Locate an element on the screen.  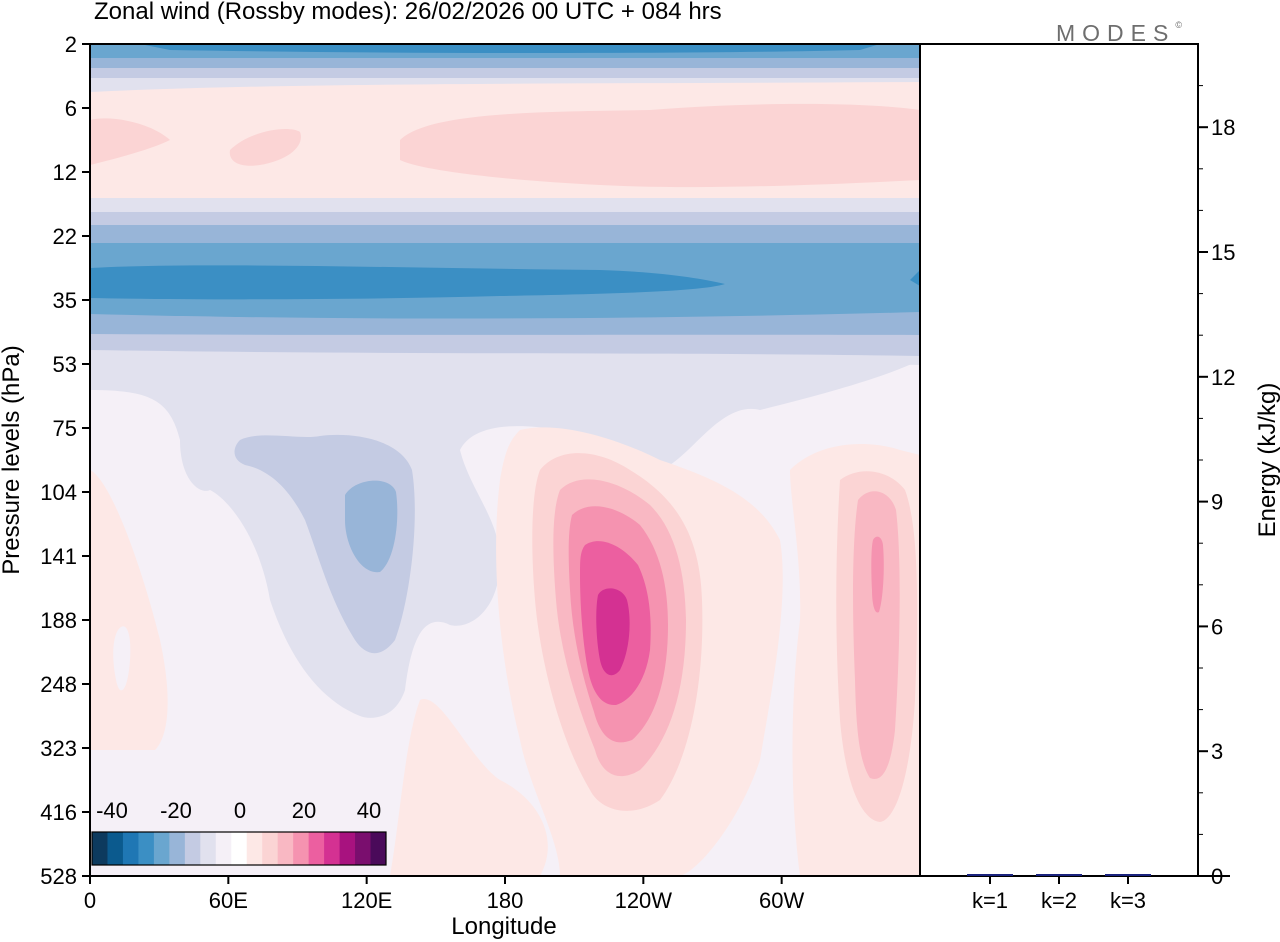
anomaly-120w-core is located at coordinates (613, 632).